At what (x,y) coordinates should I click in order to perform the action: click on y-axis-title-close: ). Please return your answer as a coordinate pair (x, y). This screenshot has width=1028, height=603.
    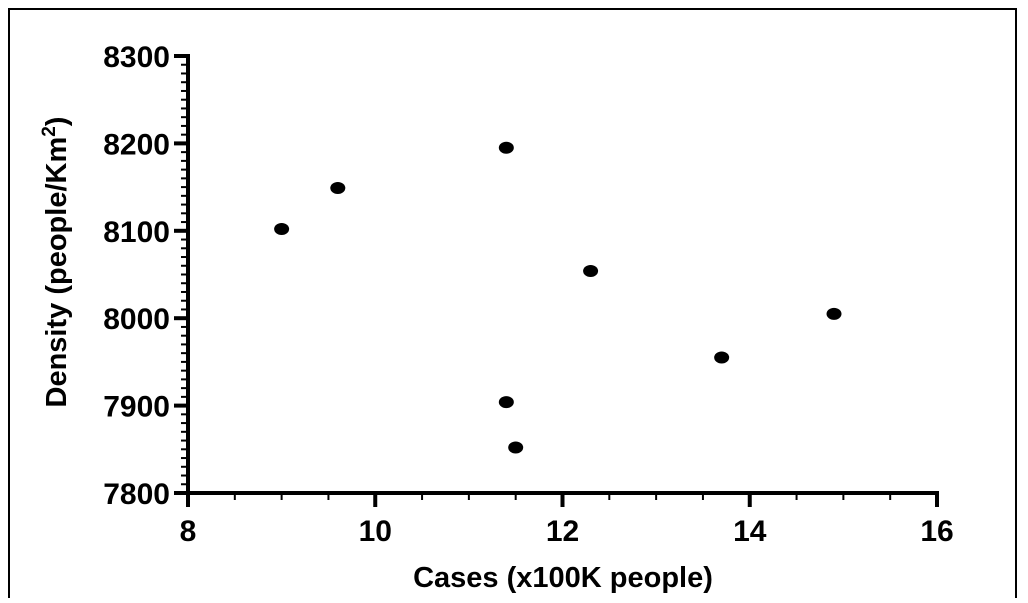
    Looking at the image, I should click on (57, 122).